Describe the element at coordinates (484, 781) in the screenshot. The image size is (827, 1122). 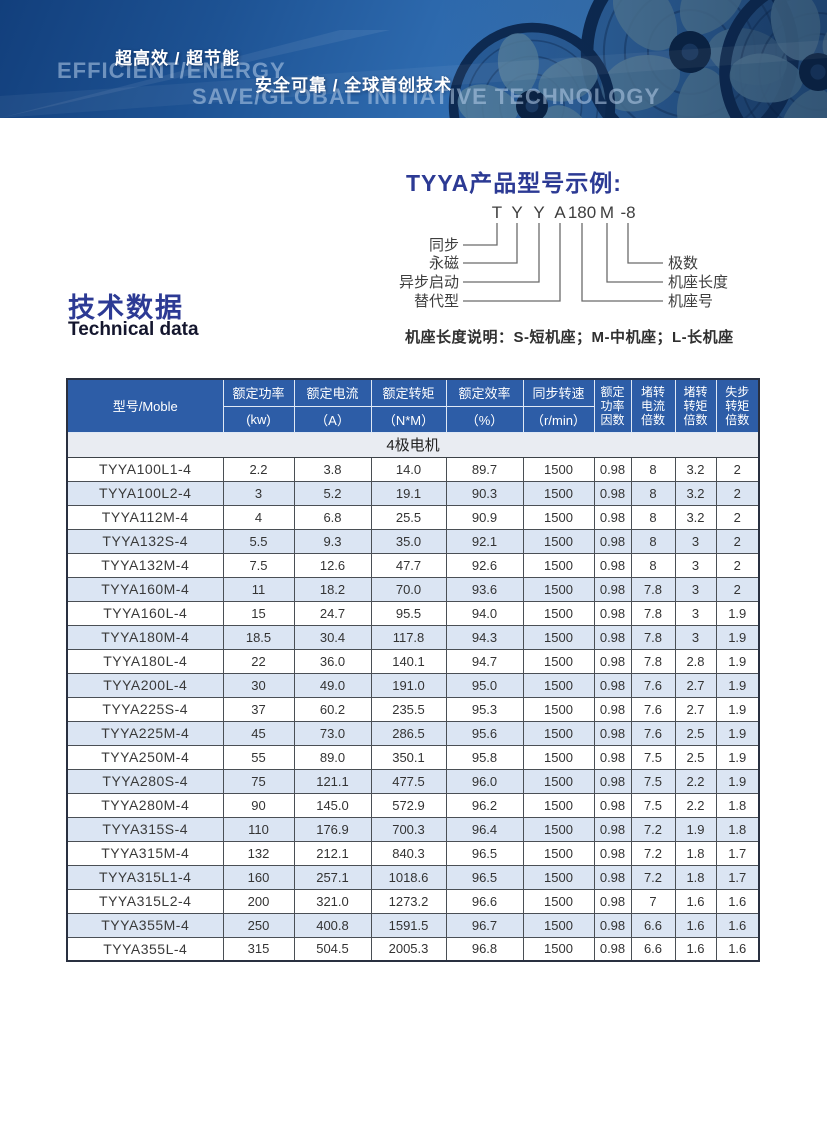
I see `value-cell: 96.0` at that location.